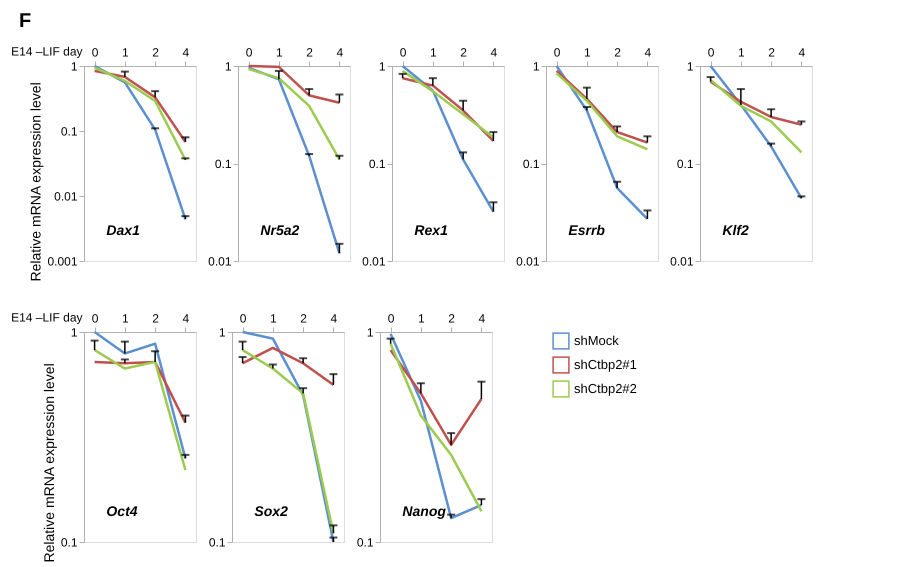 This screenshot has height=567, width=914. I want to click on text: Klf2, so click(736, 230).